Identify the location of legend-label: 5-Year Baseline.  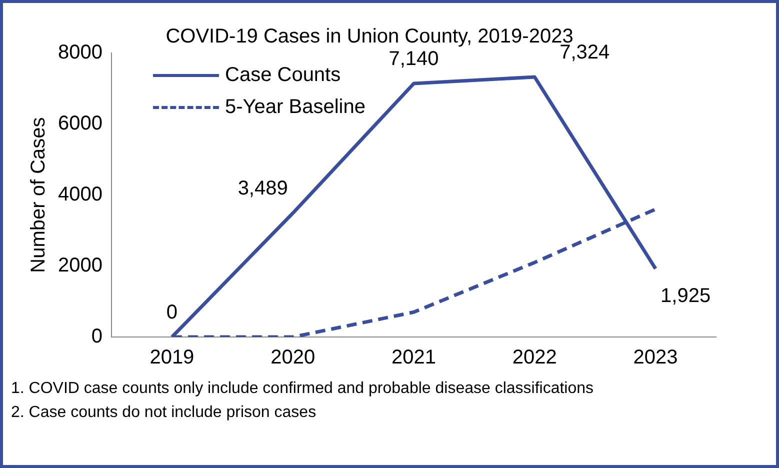
(295, 107).